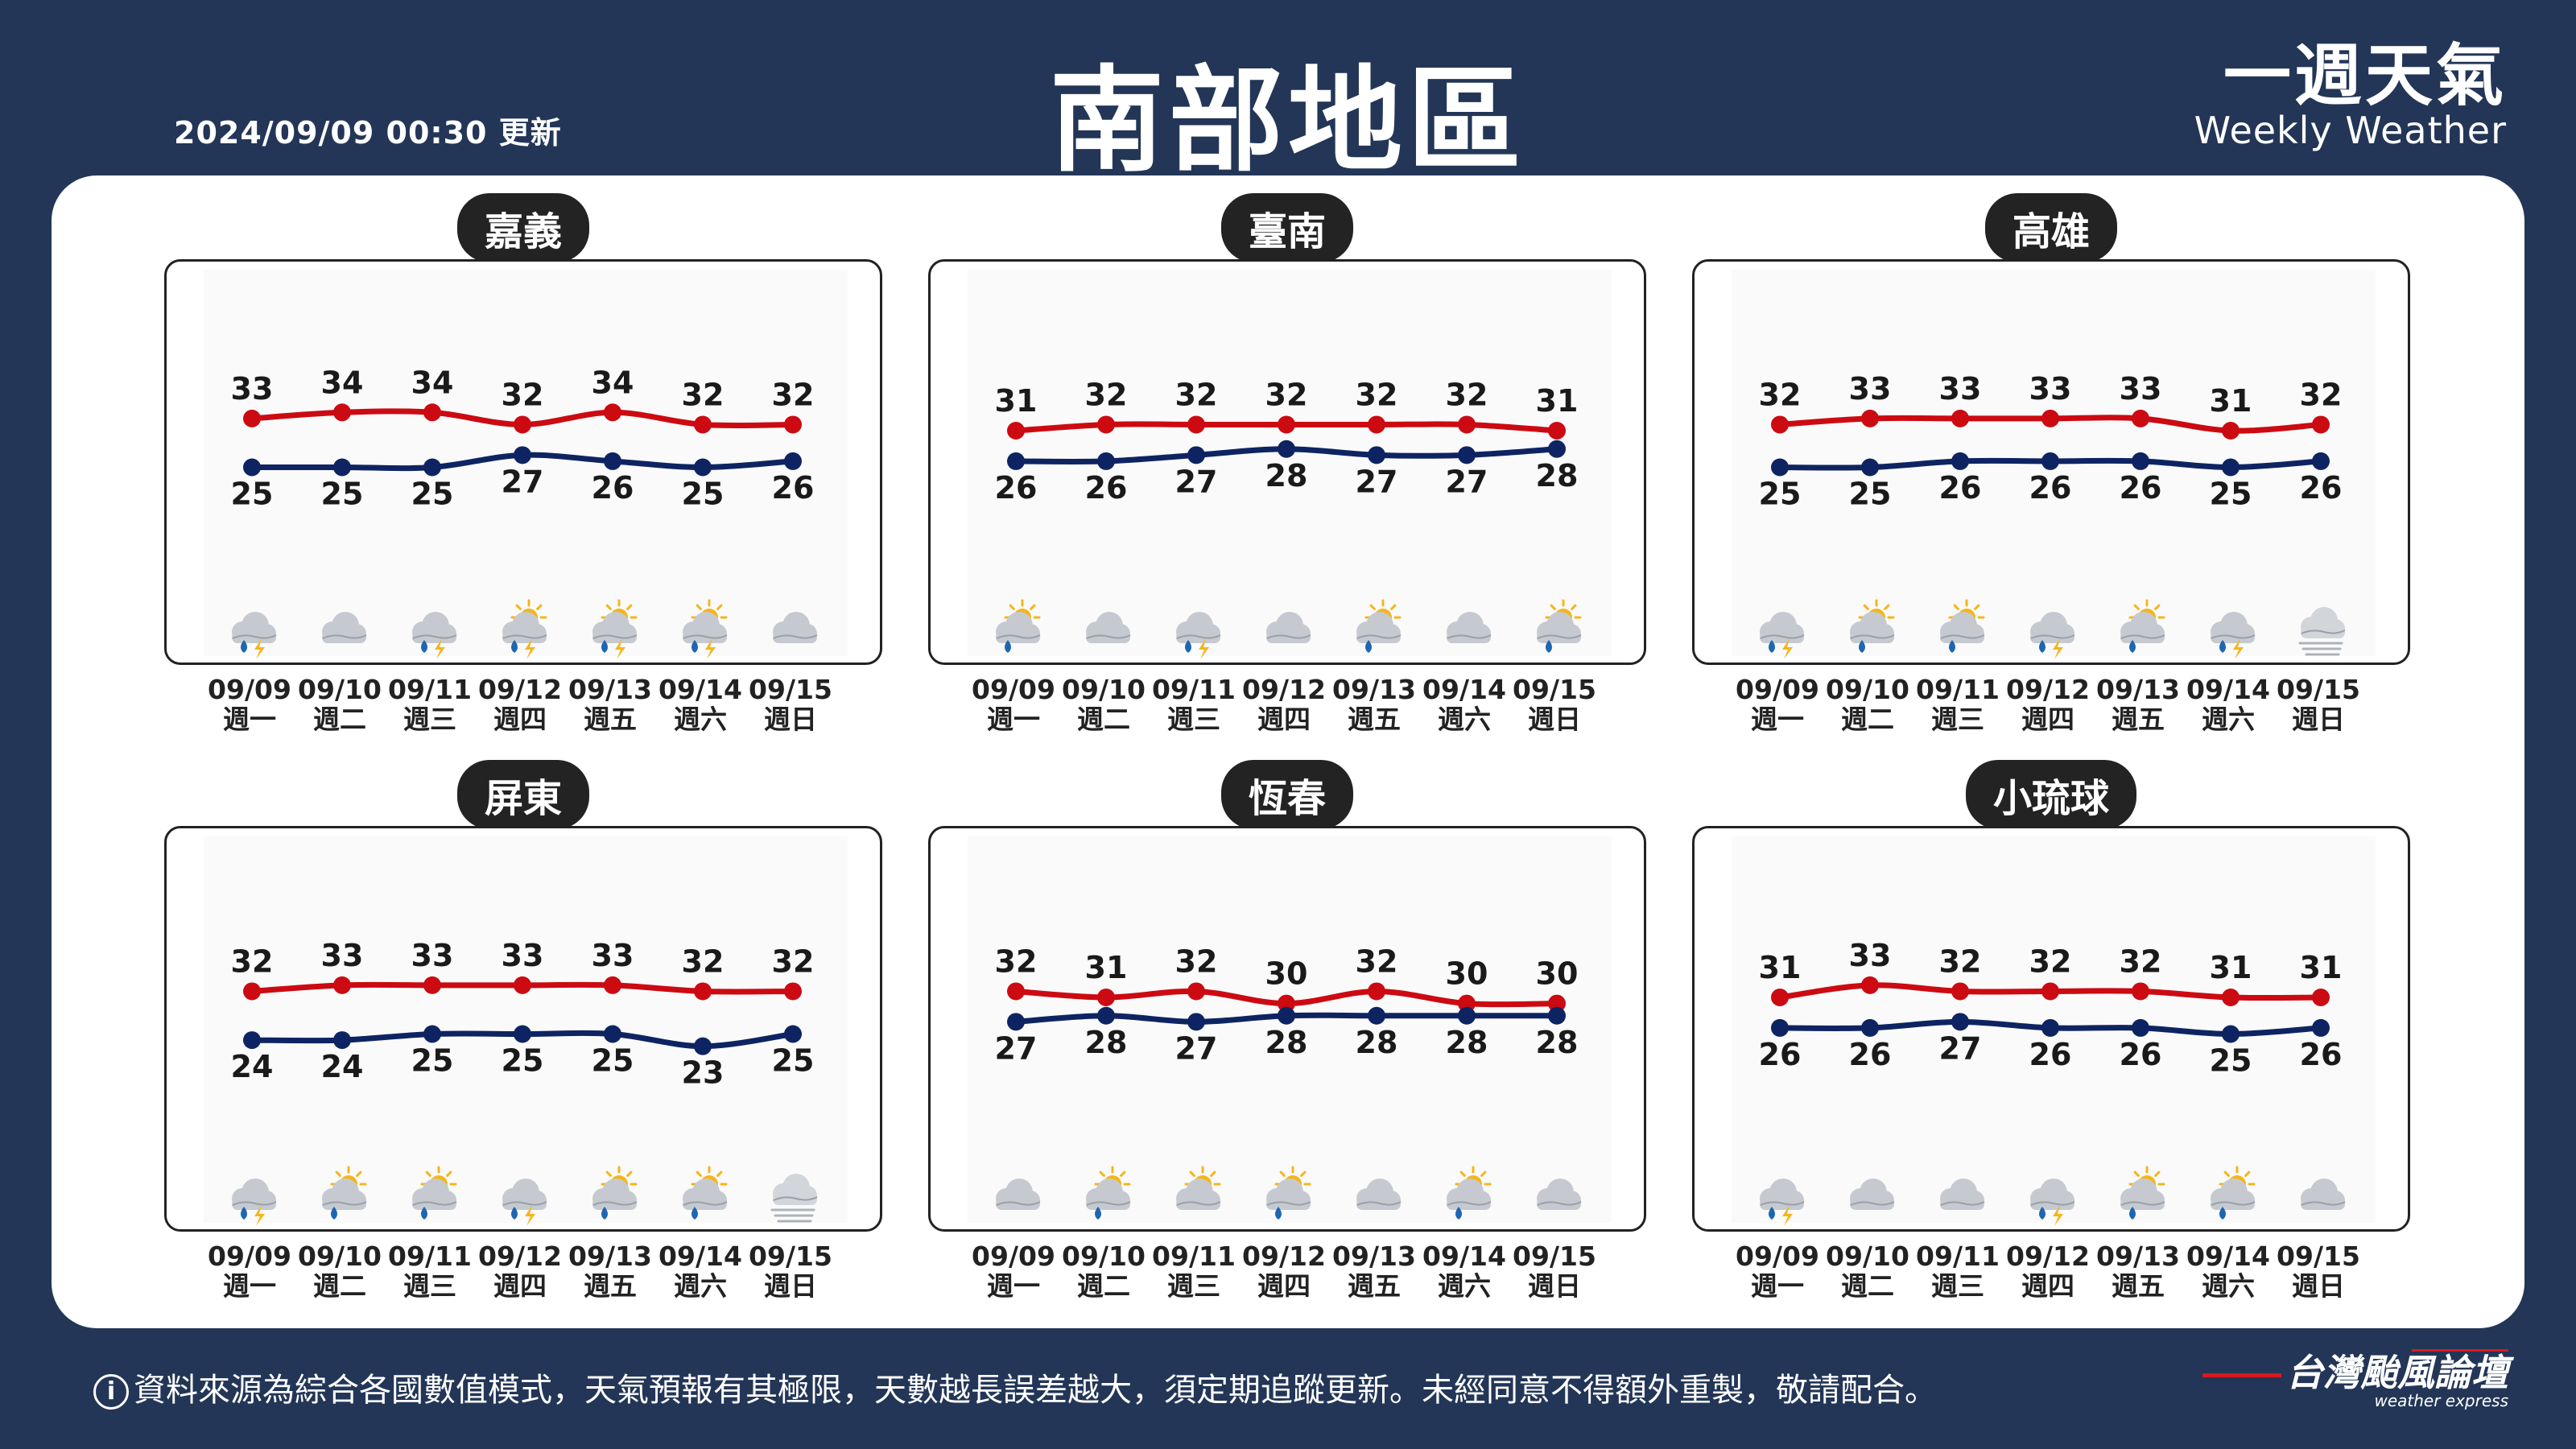 This screenshot has height=1449, width=2576. Describe the element at coordinates (1286, 1042) in the screenshot. I see `low-temp-label: 28` at that location.